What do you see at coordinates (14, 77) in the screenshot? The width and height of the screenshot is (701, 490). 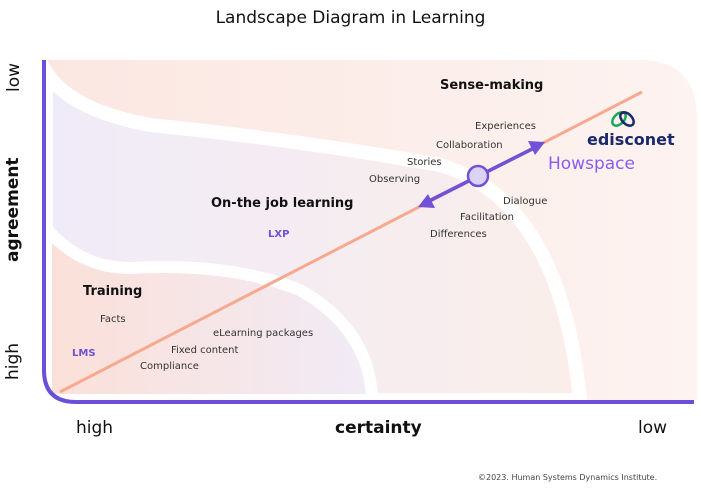 I see `y-axis-low: low` at bounding box center [14, 77].